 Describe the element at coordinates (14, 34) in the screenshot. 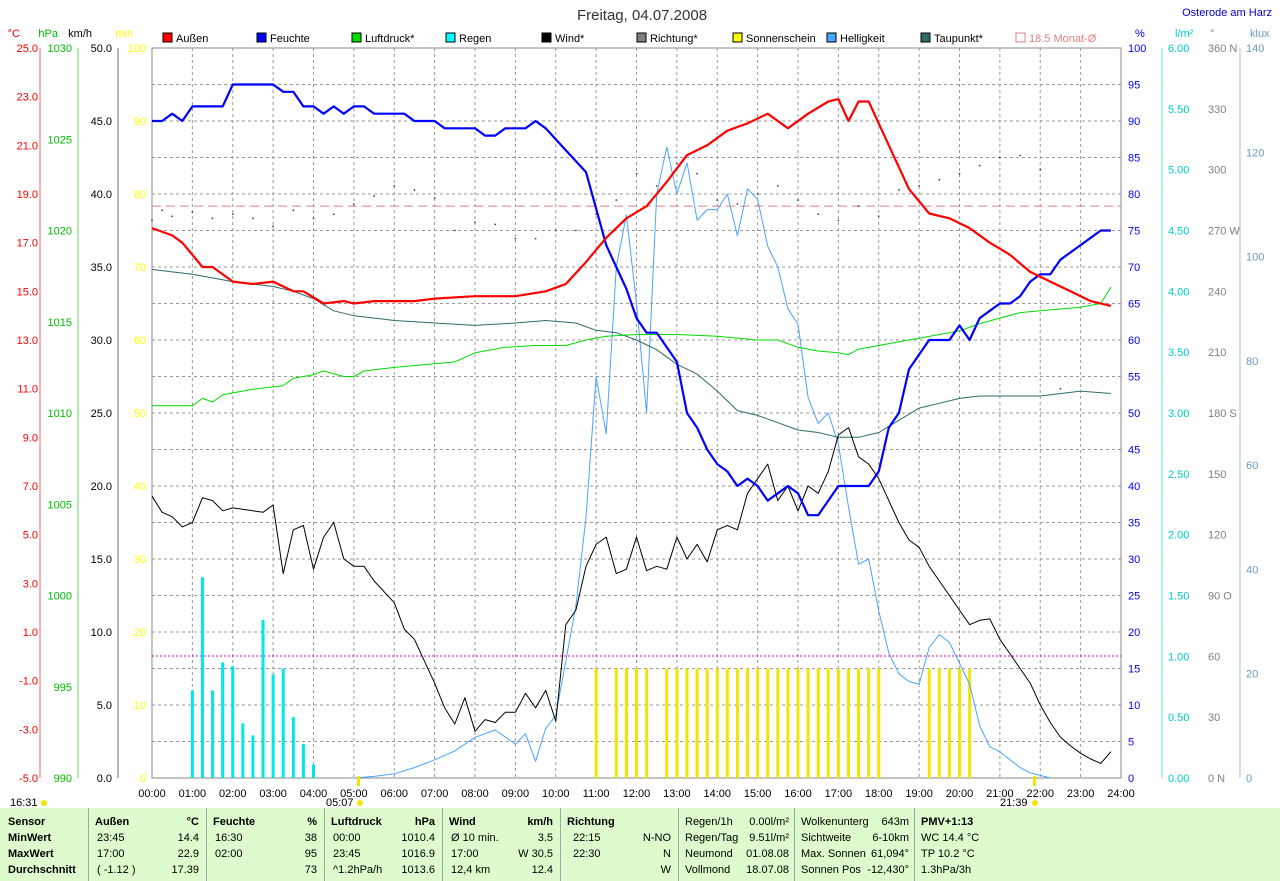

I see `temp-axis-unit: °C` at that location.